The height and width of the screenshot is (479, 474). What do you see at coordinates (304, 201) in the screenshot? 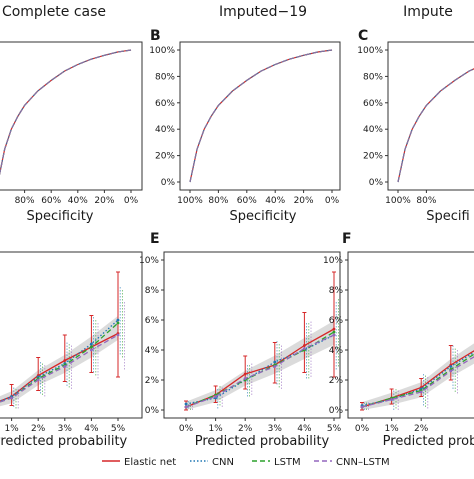
I see `x-tick-label: 20%` at bounding box center [304, 201].